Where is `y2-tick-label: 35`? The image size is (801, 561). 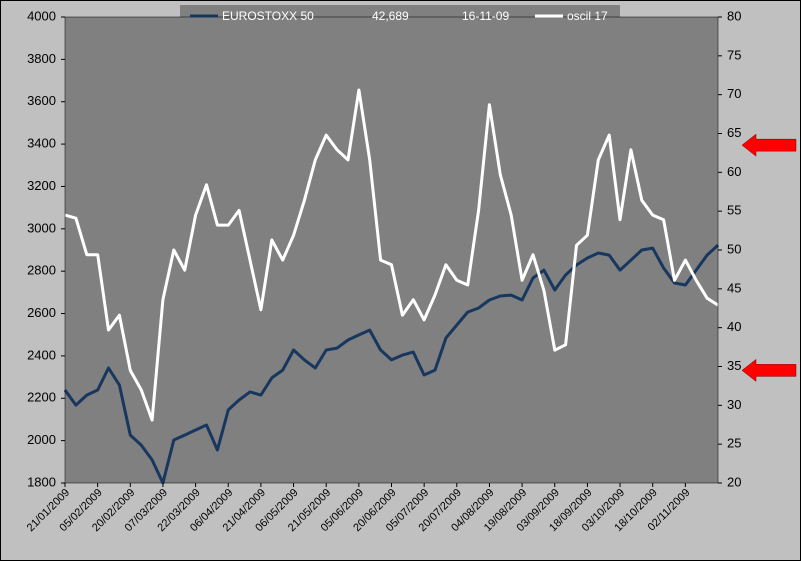 y2-tick-label: 35 is located at coordinates (734, 365).